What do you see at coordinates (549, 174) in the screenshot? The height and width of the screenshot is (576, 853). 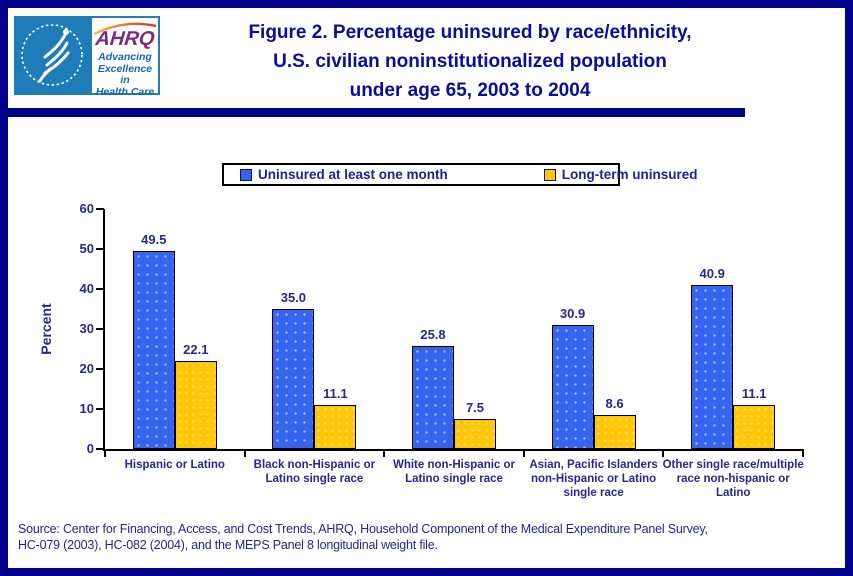 I see `legend-swatch-yellow-icon` at bounding box center [549, 174].